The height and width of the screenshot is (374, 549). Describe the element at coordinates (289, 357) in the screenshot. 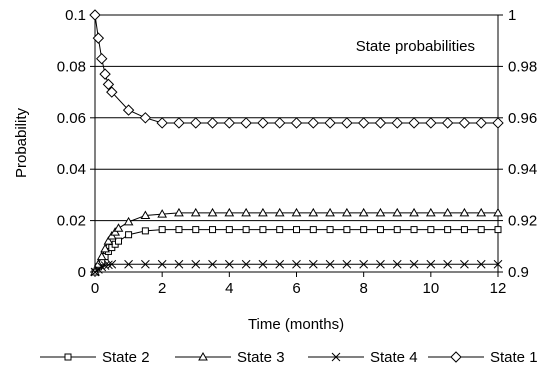

I see `legend: State 2 State 3 State 4 State 1` at that location.